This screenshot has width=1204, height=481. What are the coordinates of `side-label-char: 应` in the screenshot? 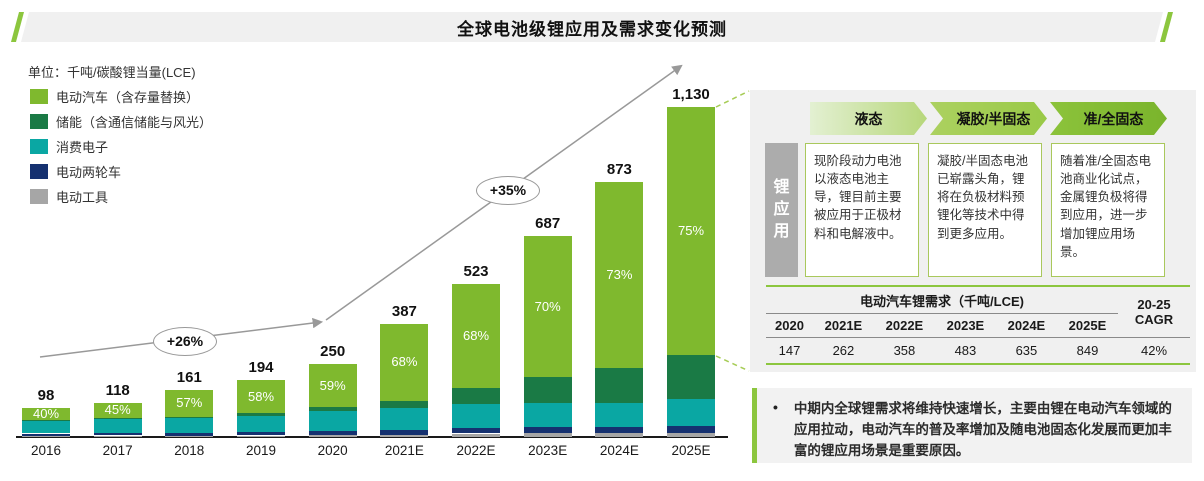 It's located at (781, 209).